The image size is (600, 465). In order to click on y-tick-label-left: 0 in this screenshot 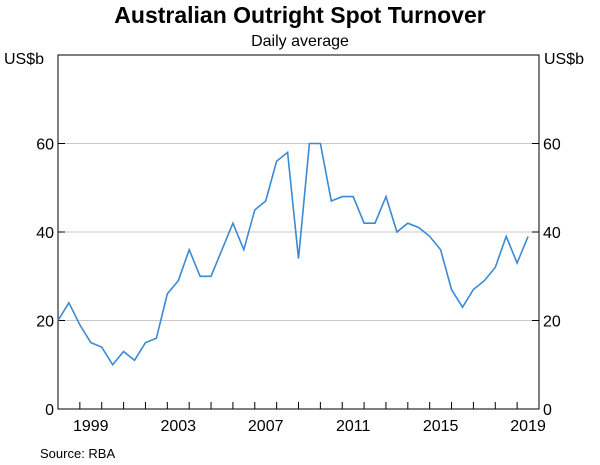, I will do `click(49, 410)`.